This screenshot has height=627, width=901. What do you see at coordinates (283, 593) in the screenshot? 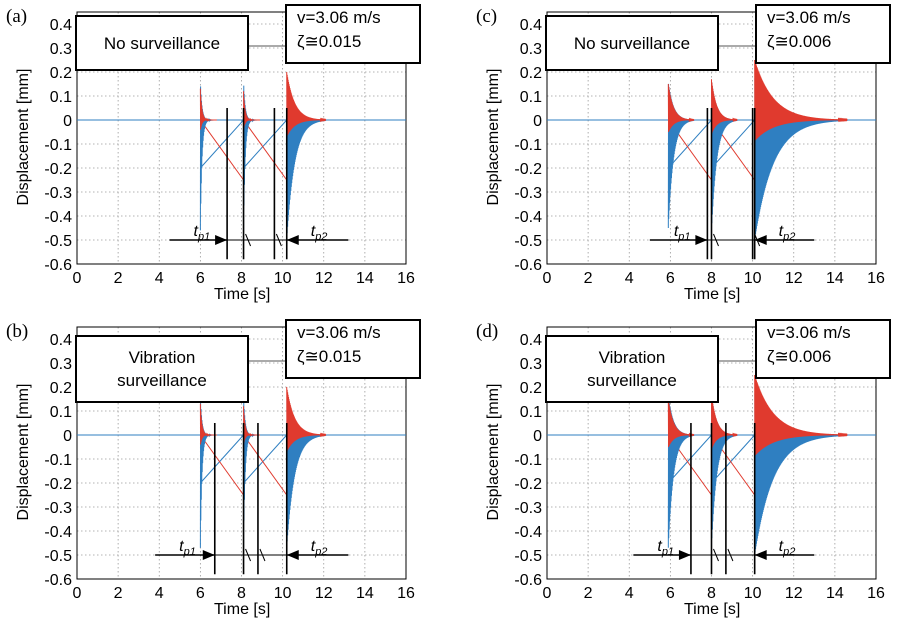
I see `x-tick-label: 10` at bounding box center [283, 593].